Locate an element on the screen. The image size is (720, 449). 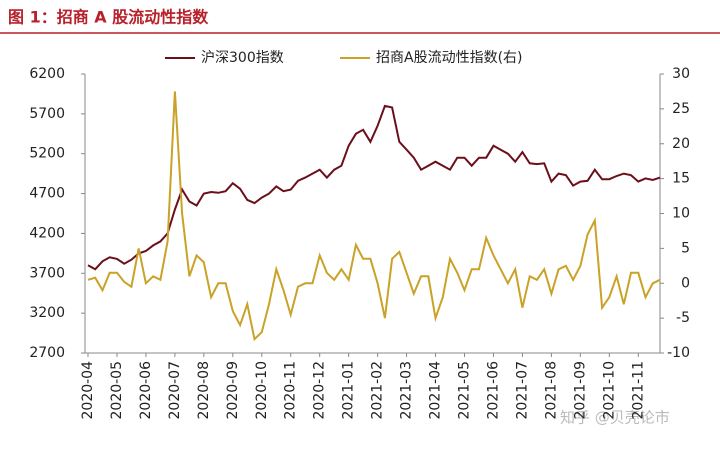
x-tick-label: 2021-06 is located at coordinates (493, 390).